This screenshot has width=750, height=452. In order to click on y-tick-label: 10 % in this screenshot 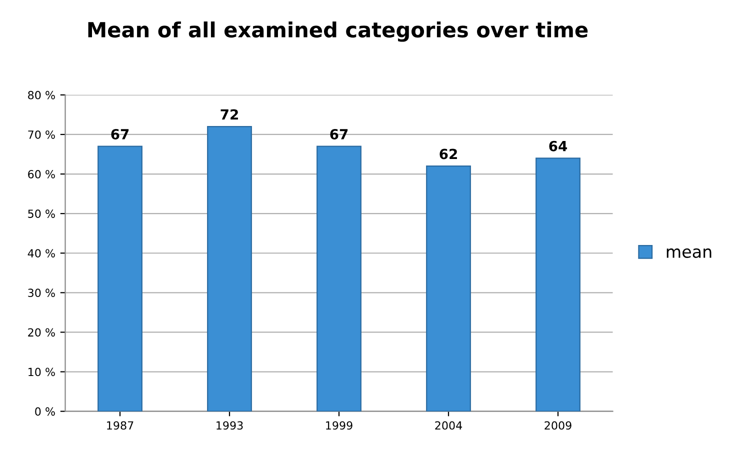, I will do `click(41, 372)`.